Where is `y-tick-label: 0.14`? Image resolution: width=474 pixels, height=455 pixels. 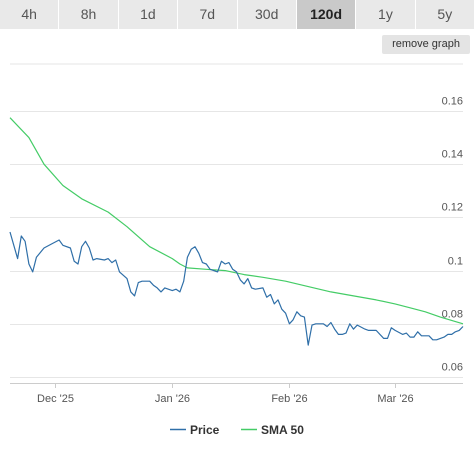 y-tick-label: 0.14 is located at coordinates (452, 155).